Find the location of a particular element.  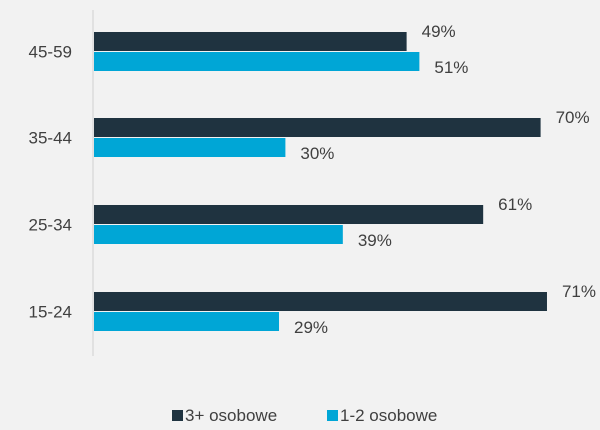

data-label: 61% is located at coordinates (515, 204).